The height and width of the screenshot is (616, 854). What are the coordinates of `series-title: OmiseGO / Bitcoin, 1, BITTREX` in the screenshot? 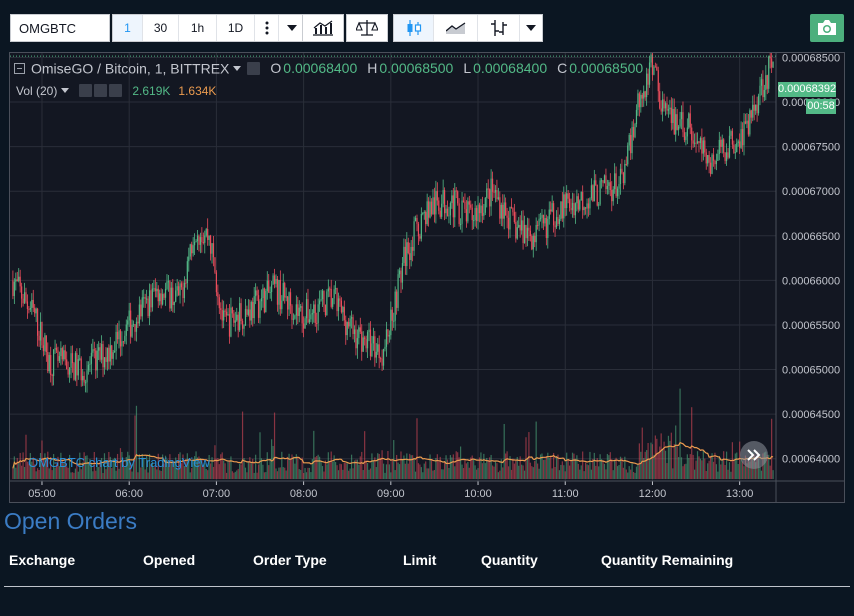 It's located at (130, 68).